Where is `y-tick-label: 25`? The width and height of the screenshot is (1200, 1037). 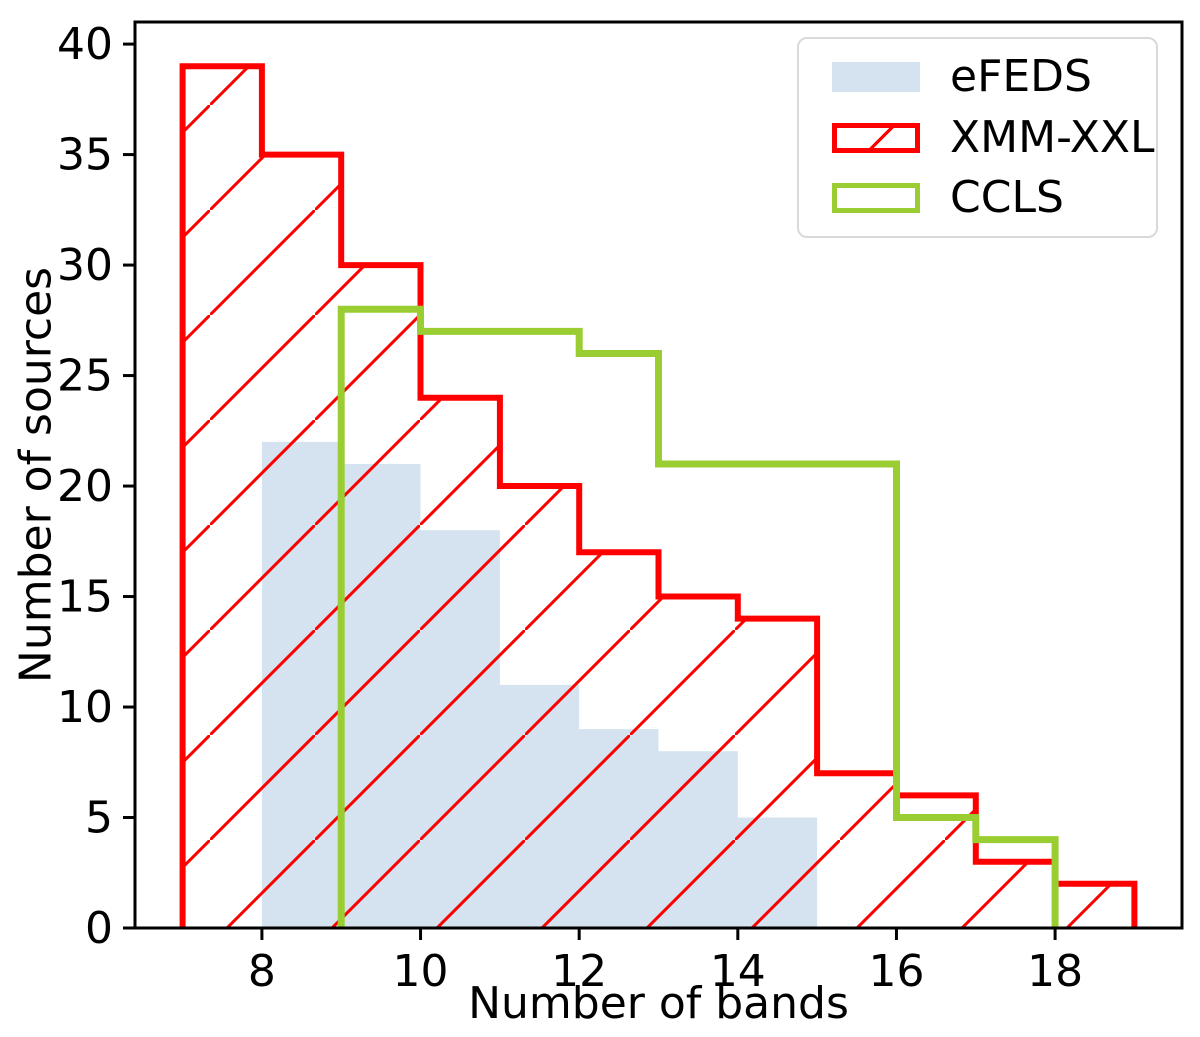
y-tick-label: 25 is located at coordinates (85, 376).